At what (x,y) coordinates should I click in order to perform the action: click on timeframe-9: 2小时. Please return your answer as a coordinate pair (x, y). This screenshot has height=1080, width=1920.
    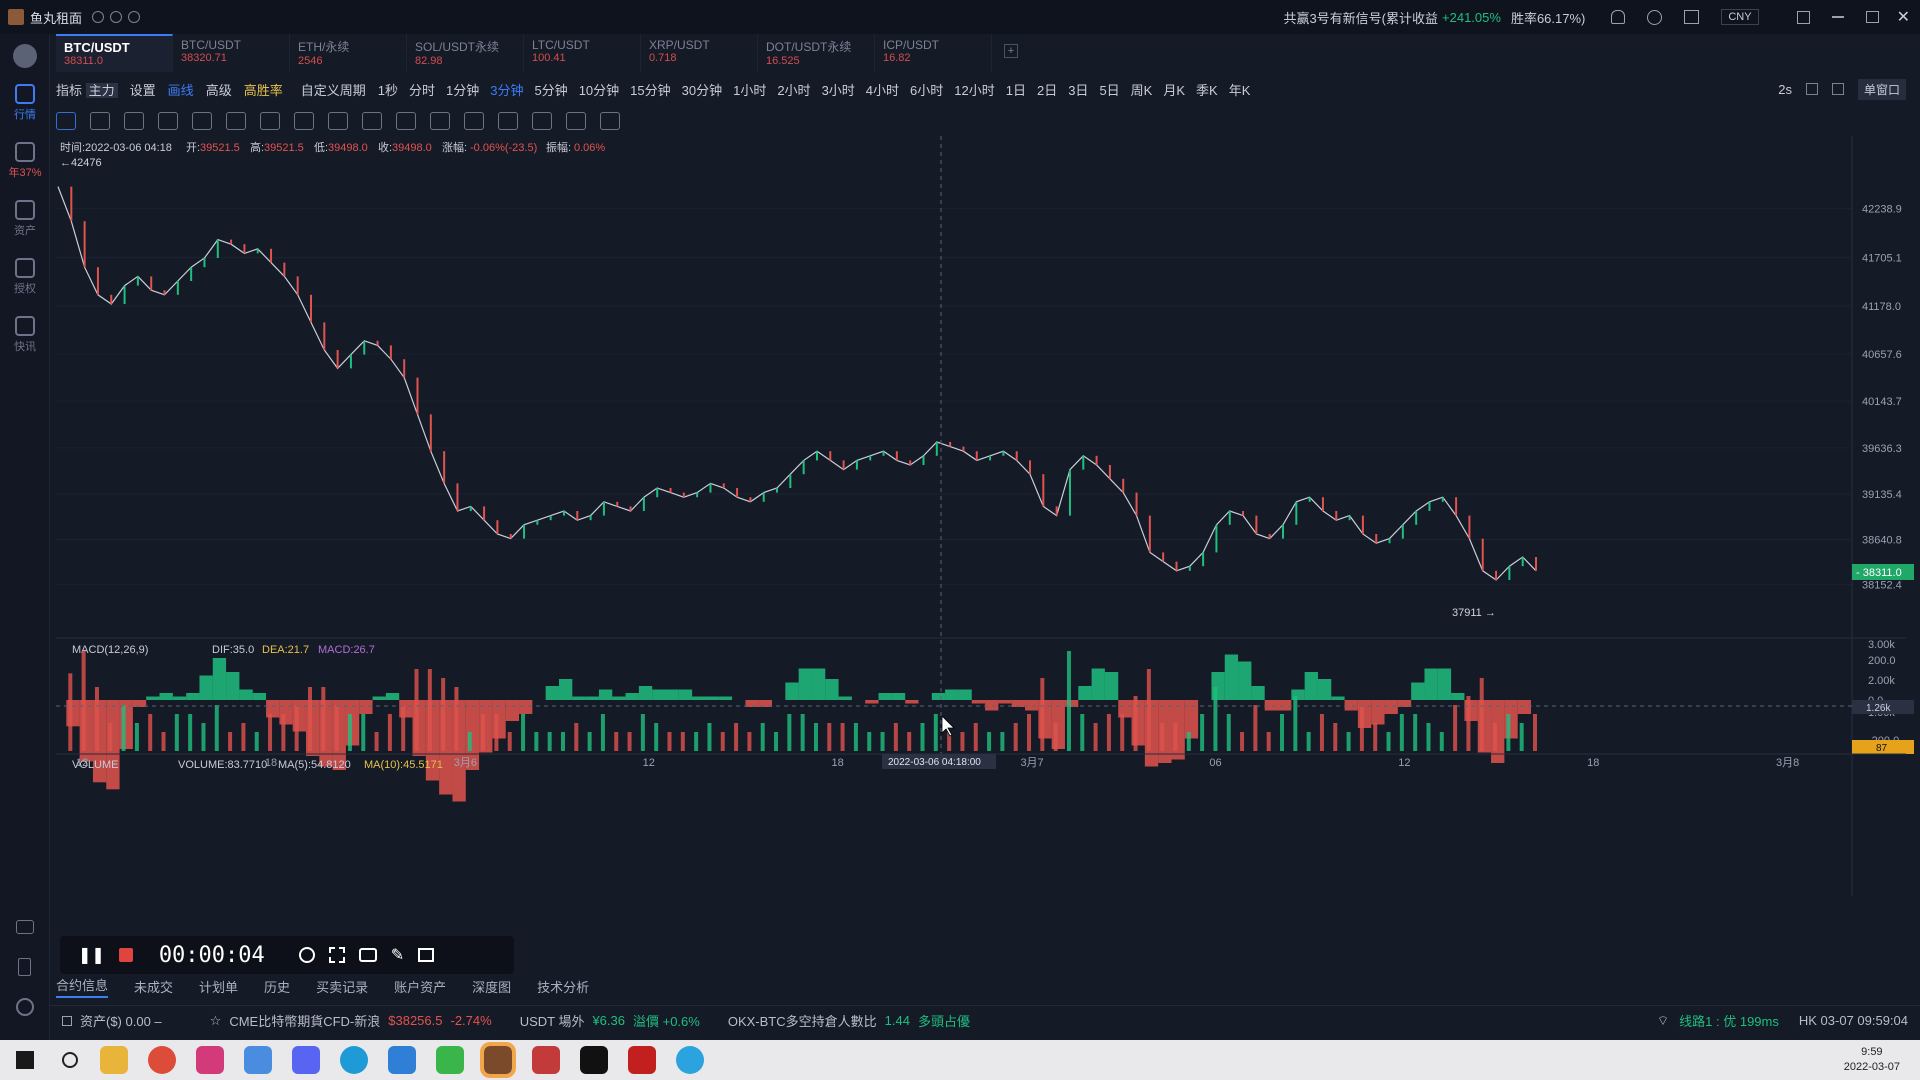
    Looking at the image, I should click on (794, 90).